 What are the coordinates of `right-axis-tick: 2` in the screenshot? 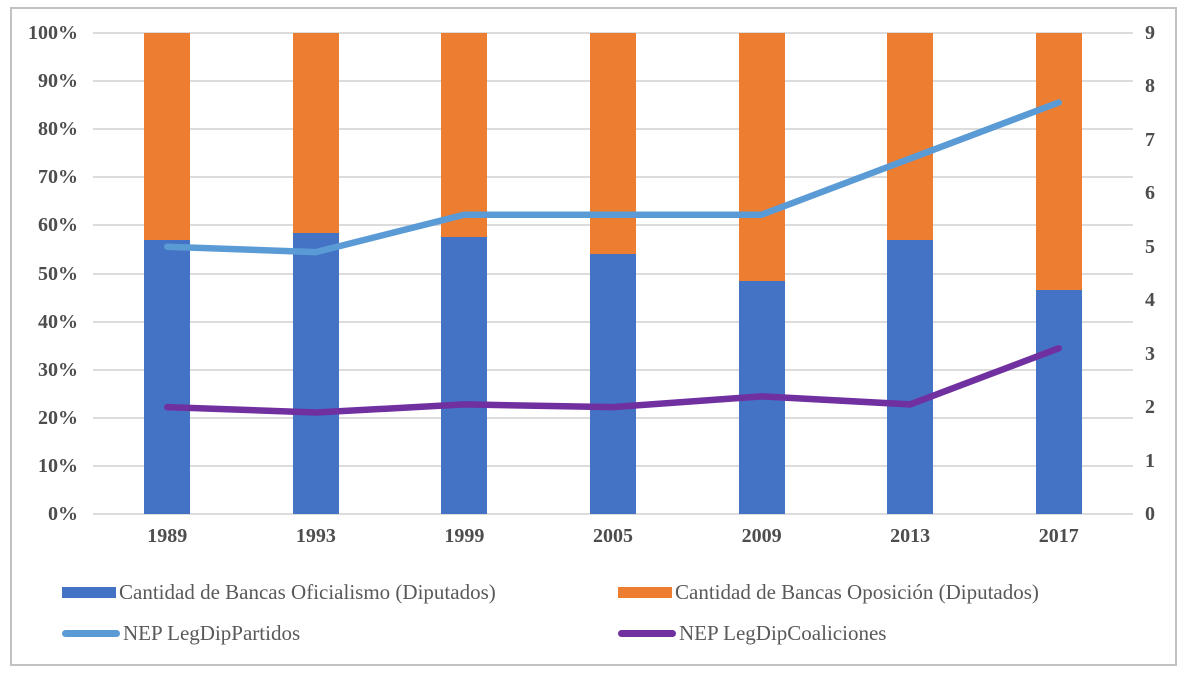 It's located at (1150, 407).